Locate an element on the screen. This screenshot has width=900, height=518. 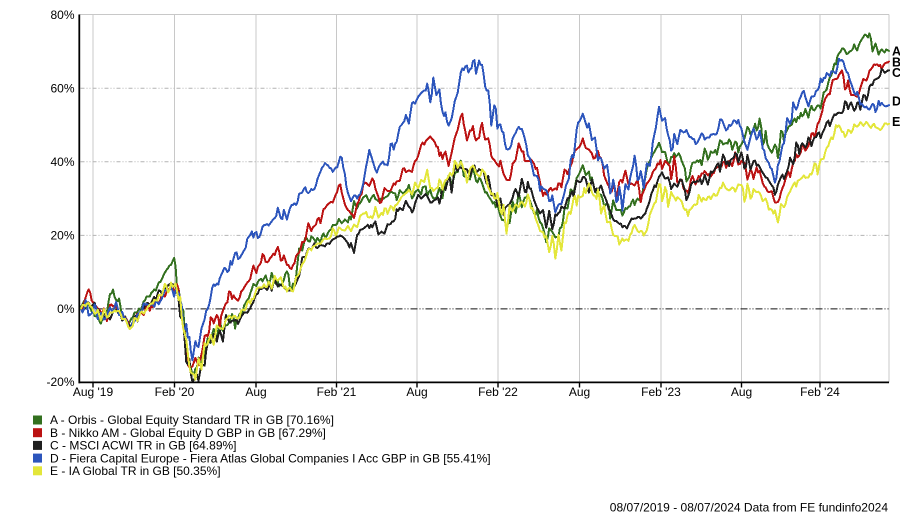
svg-text: D is located at coordinates (896, 102).